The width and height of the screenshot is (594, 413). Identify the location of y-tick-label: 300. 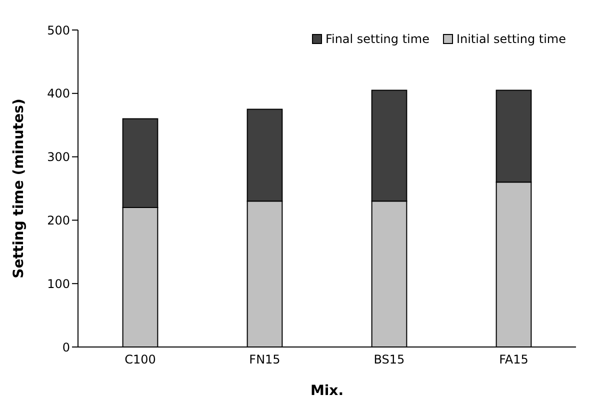
(58, 157).